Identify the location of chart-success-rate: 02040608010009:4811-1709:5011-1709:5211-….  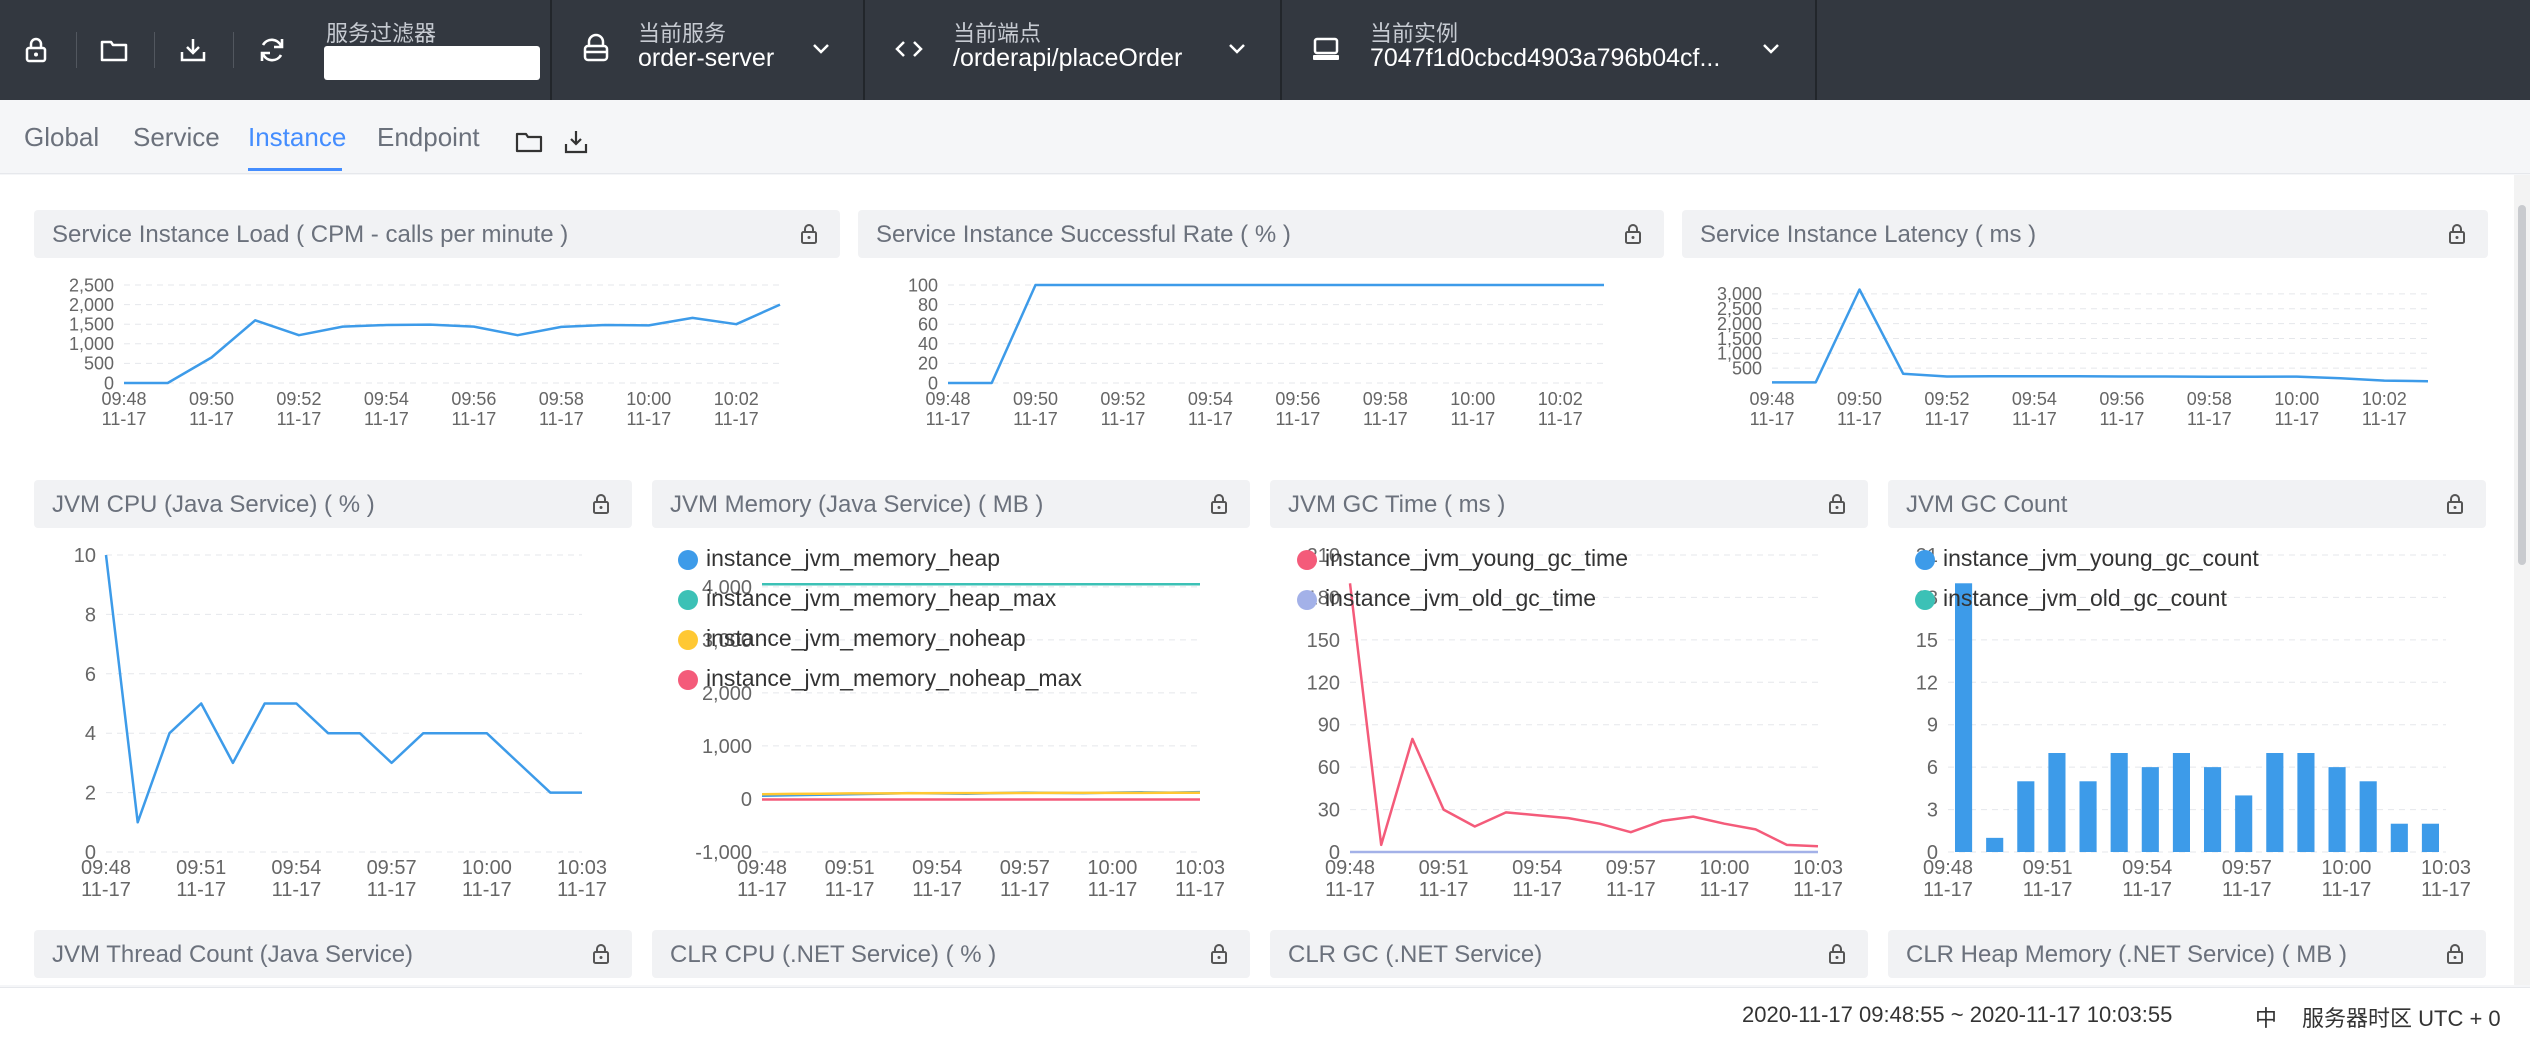
(1256, 352).